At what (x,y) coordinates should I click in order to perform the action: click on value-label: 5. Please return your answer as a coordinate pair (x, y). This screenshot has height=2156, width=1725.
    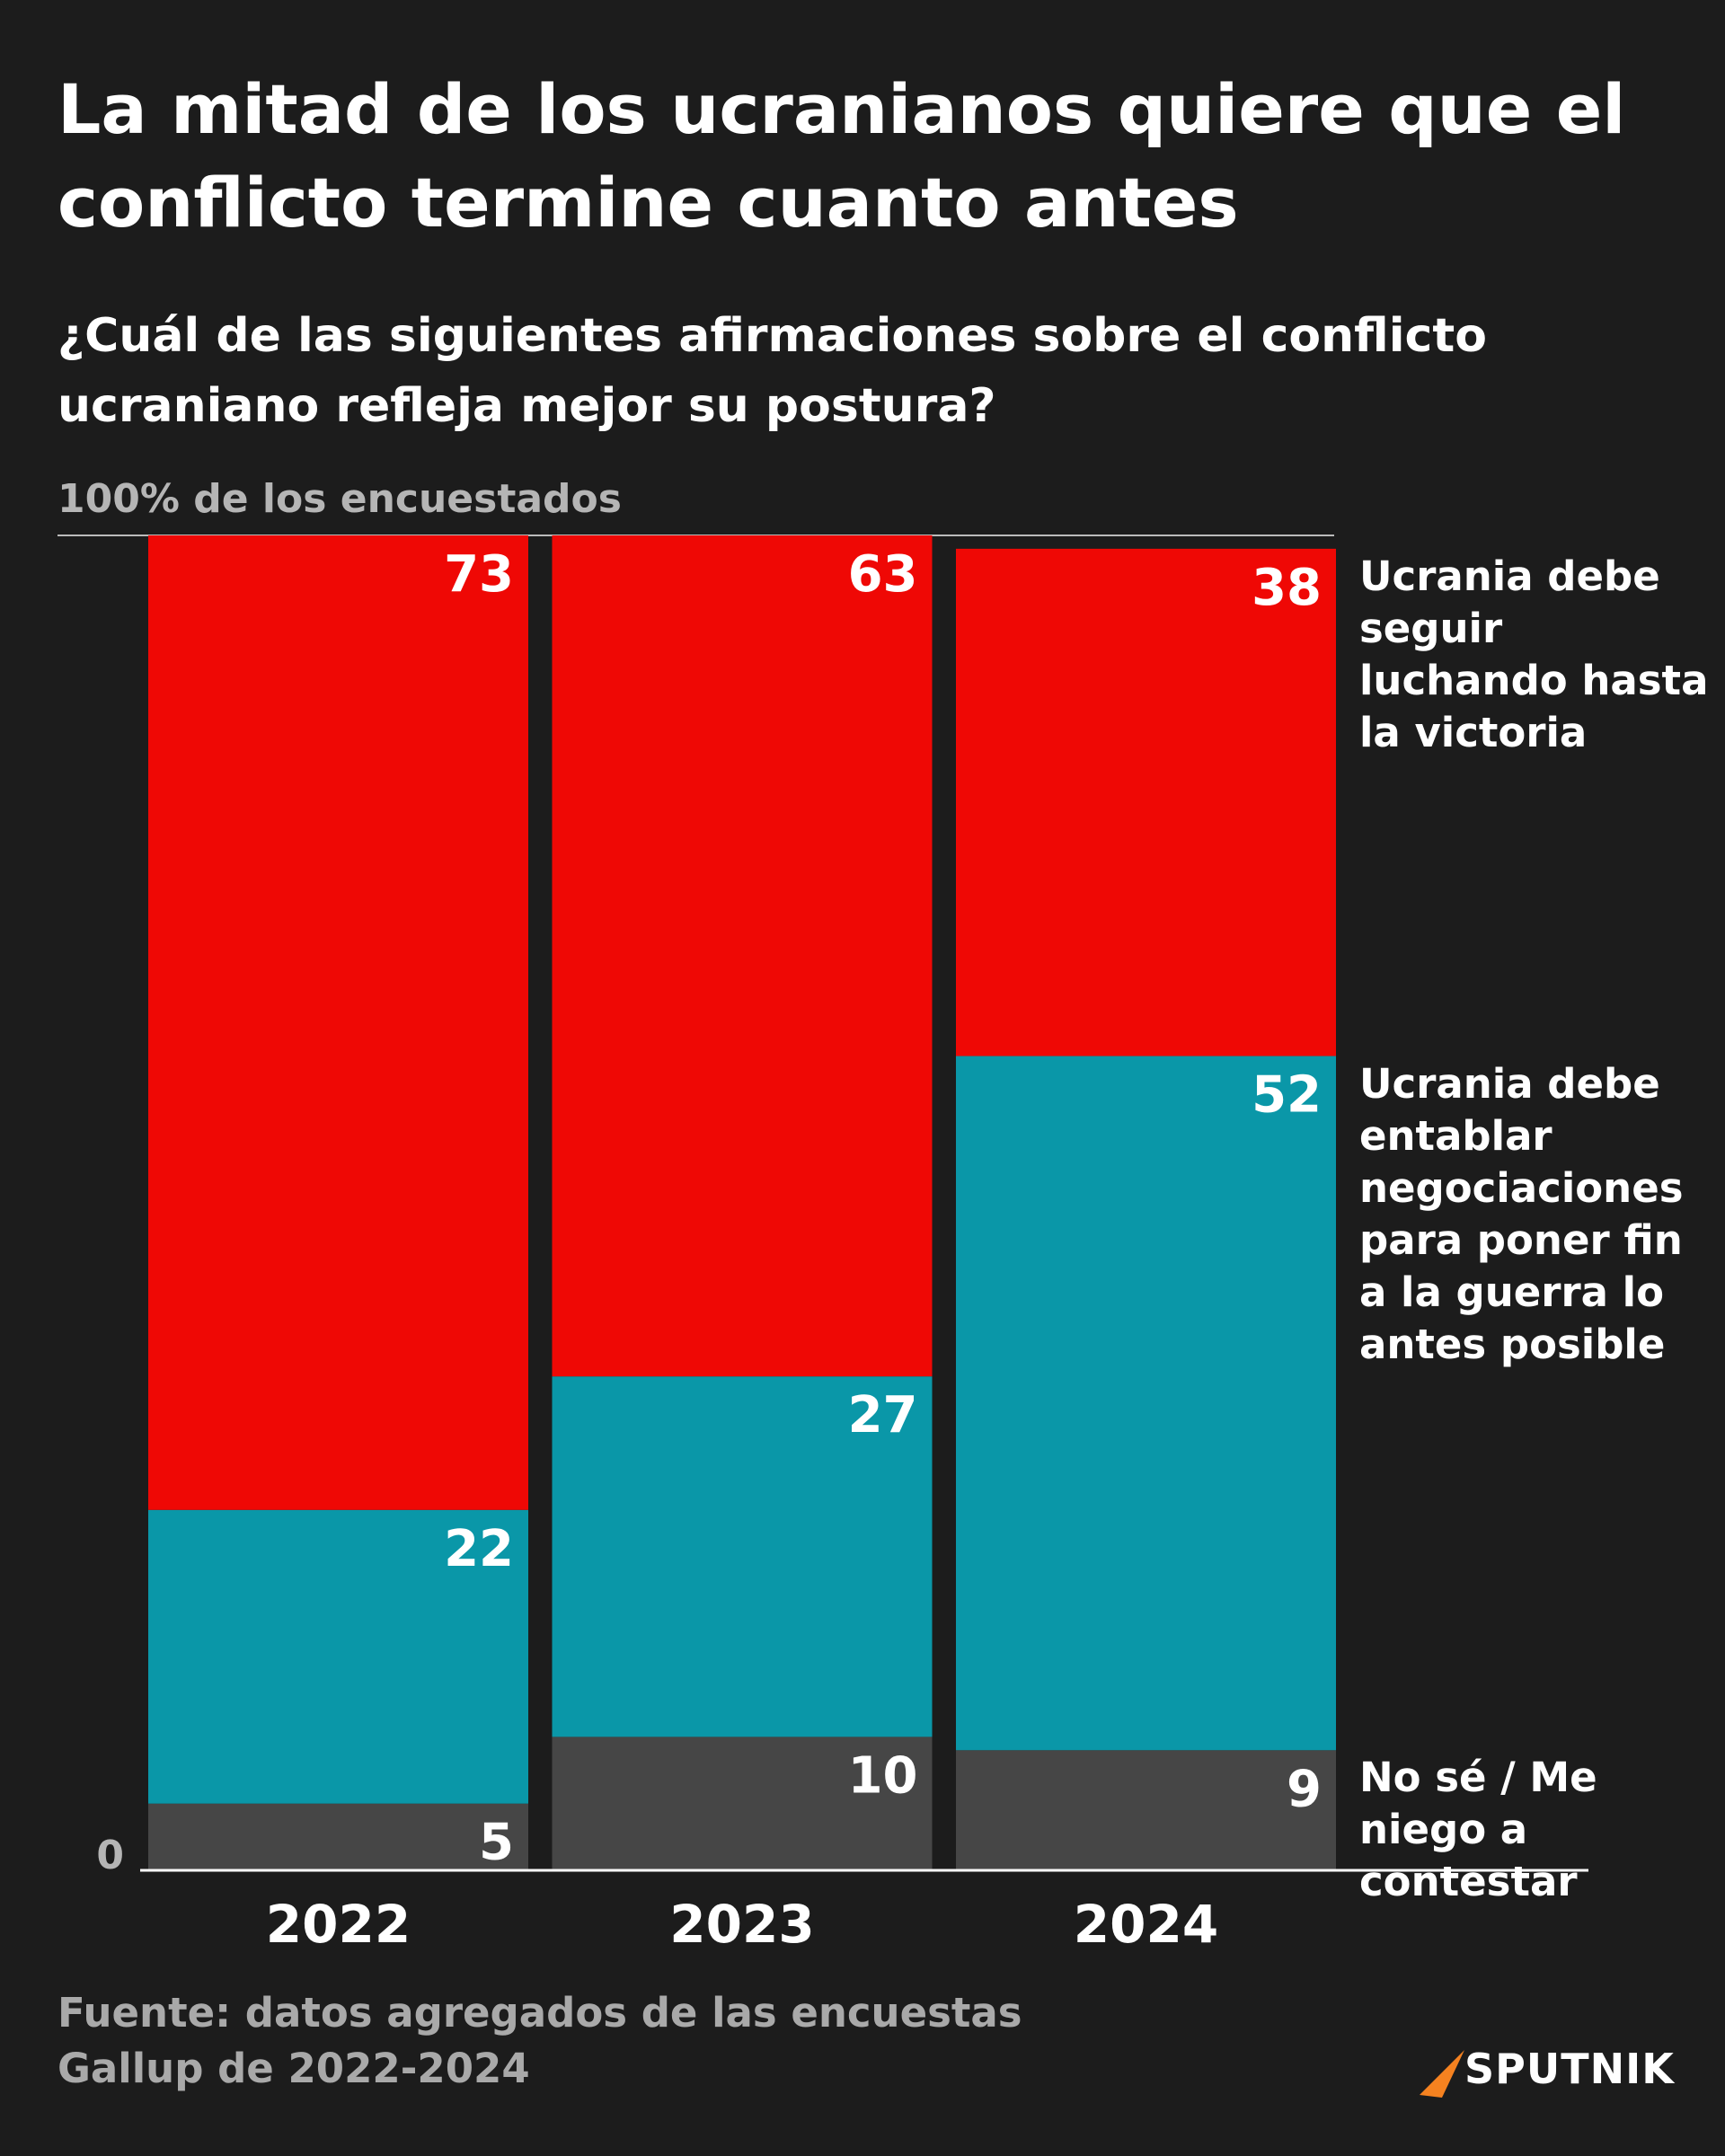
    Looking at the image, I should click on (496, 1843).